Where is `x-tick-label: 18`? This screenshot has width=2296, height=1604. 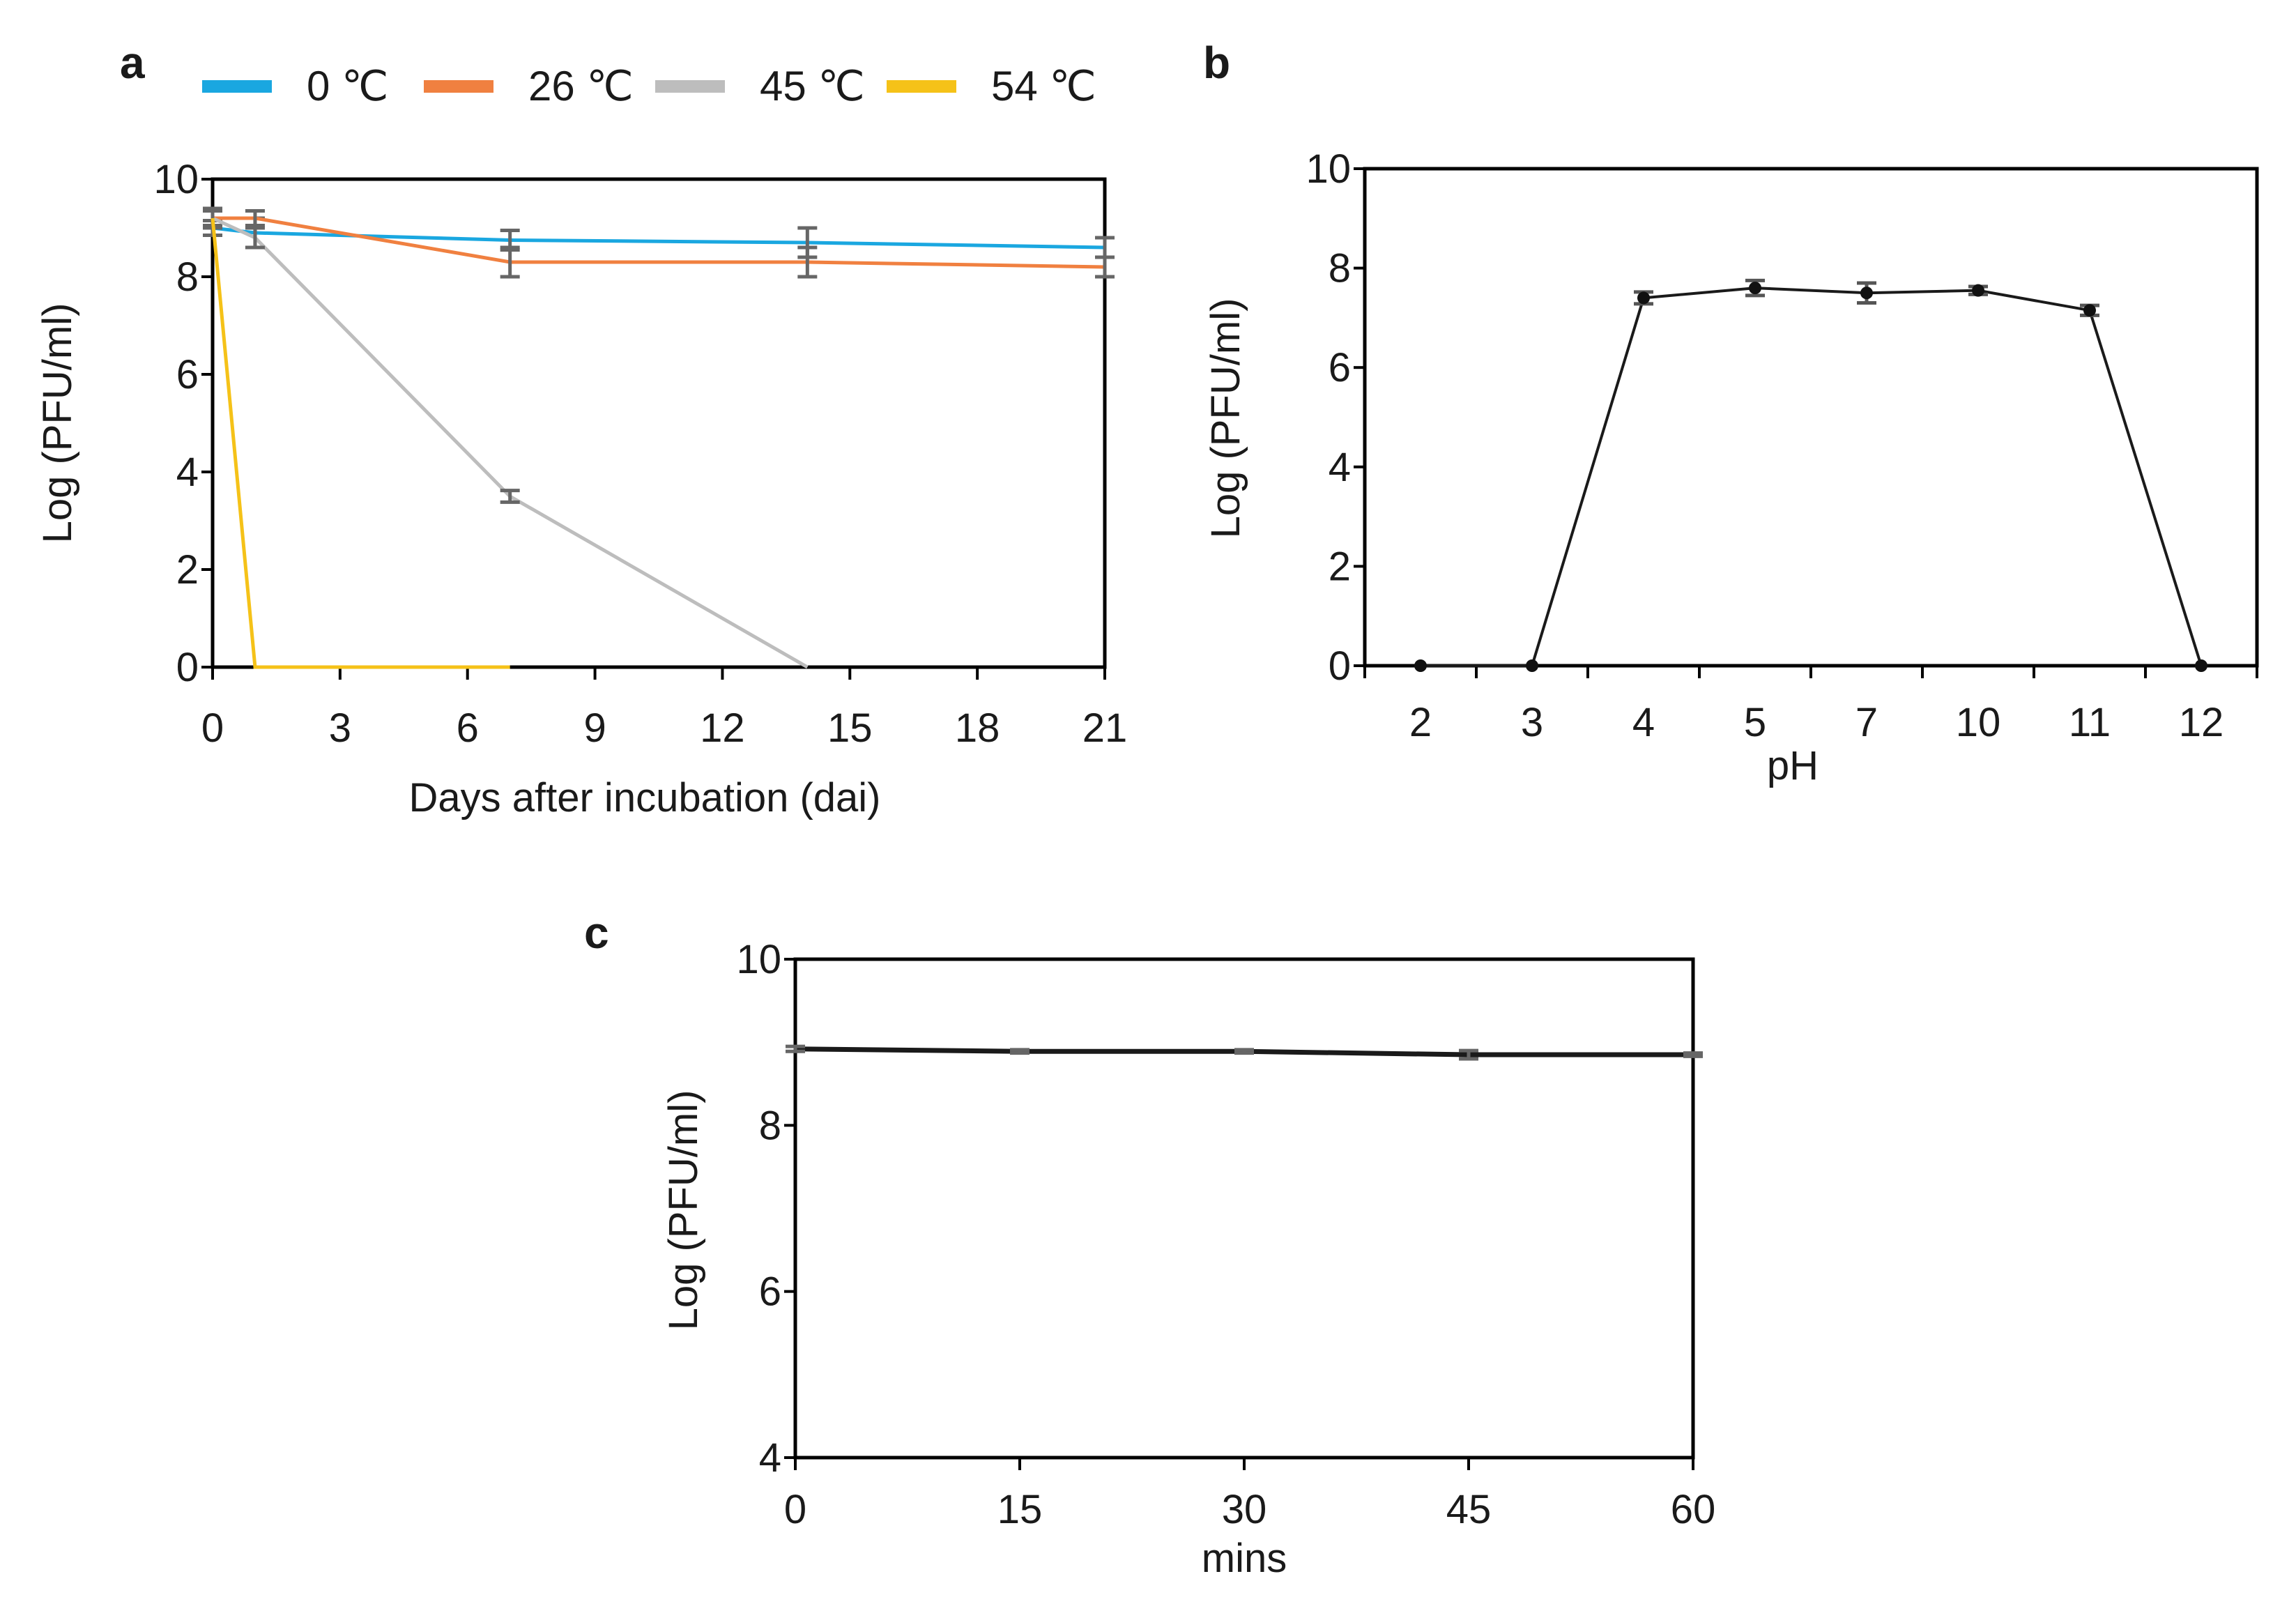
x-tick-label: 18 is located at coordinates (978, 728).